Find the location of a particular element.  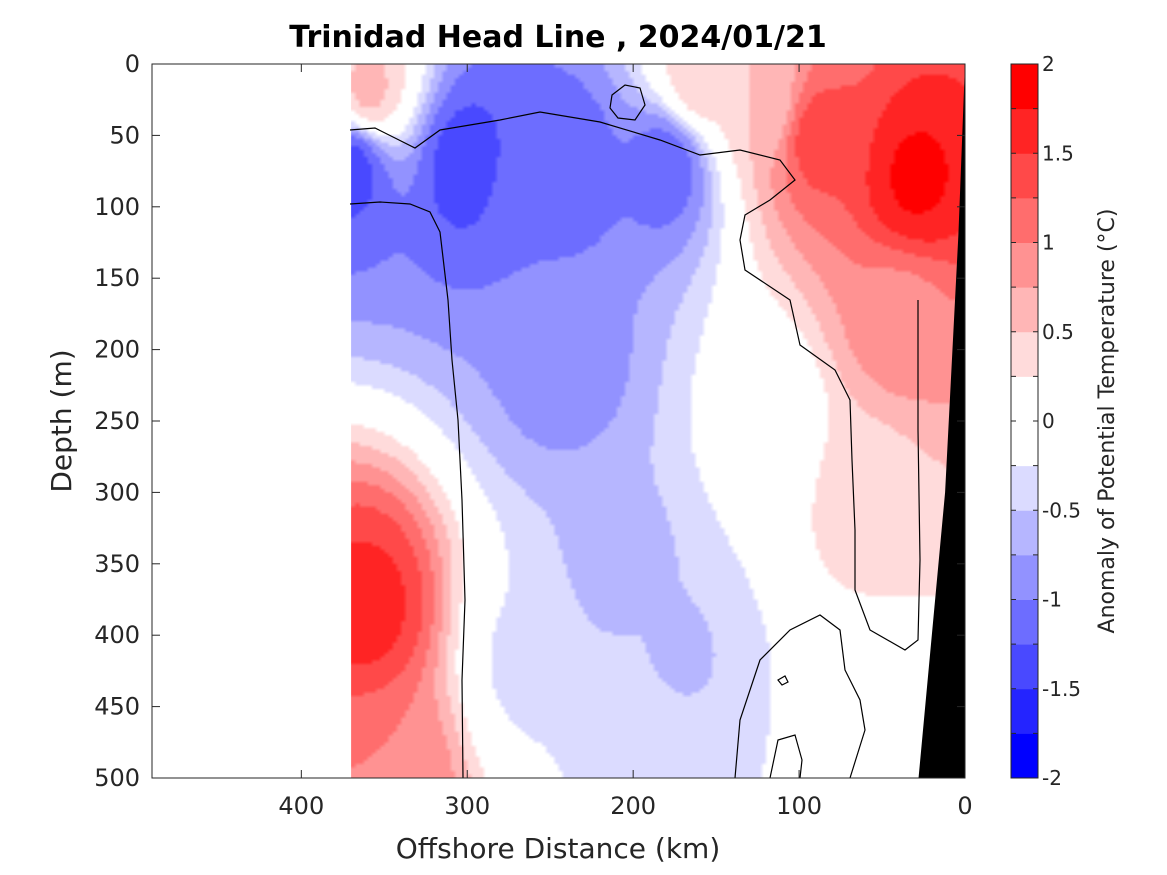

x-tick-label: 300 is located at coordinates (467, 806).